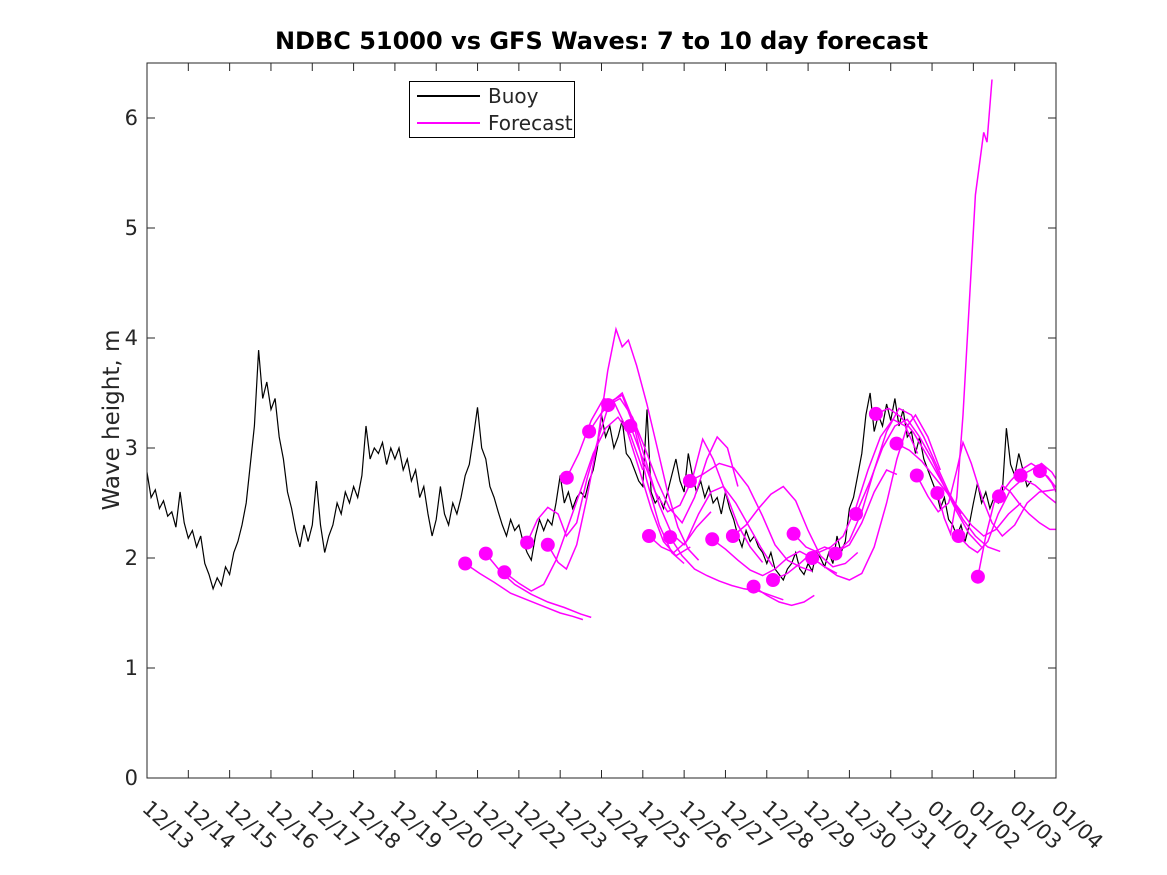 Image resolution: width=1167 pixels, height=875 pixels. I want to click on buoy-line-swatch, so click(448, 96).